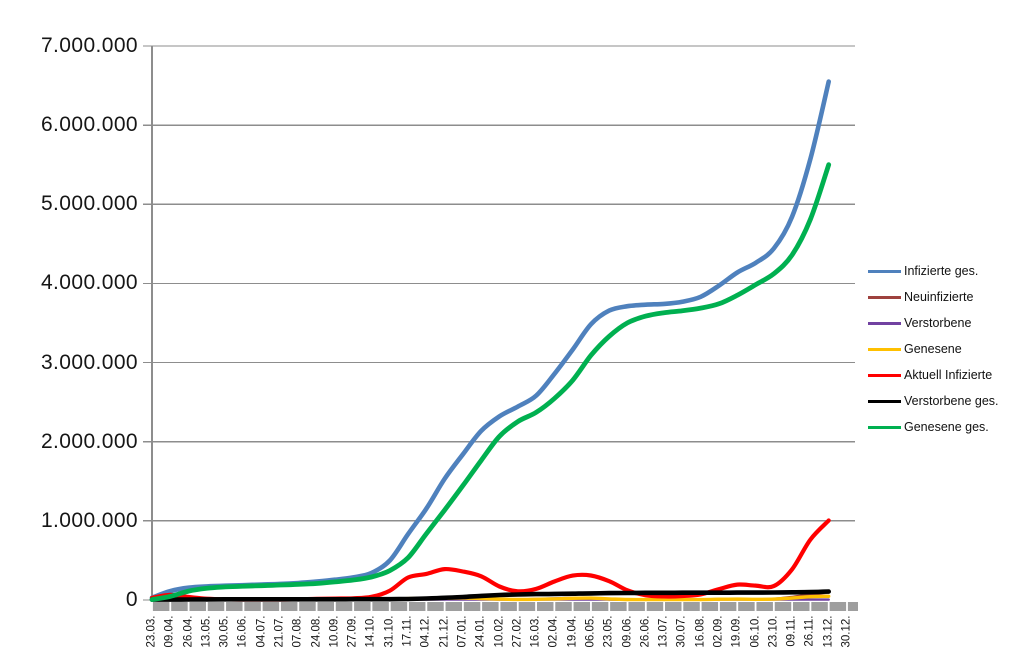 The width and height of the screenshot is (1016, 663). I want to click on legend-label: Infizierte ges., so click(941, 271).